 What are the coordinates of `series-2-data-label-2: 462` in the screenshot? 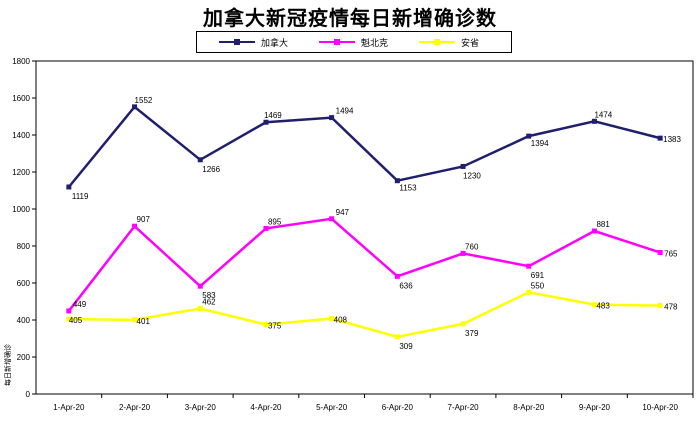 It's located at (209, 302).